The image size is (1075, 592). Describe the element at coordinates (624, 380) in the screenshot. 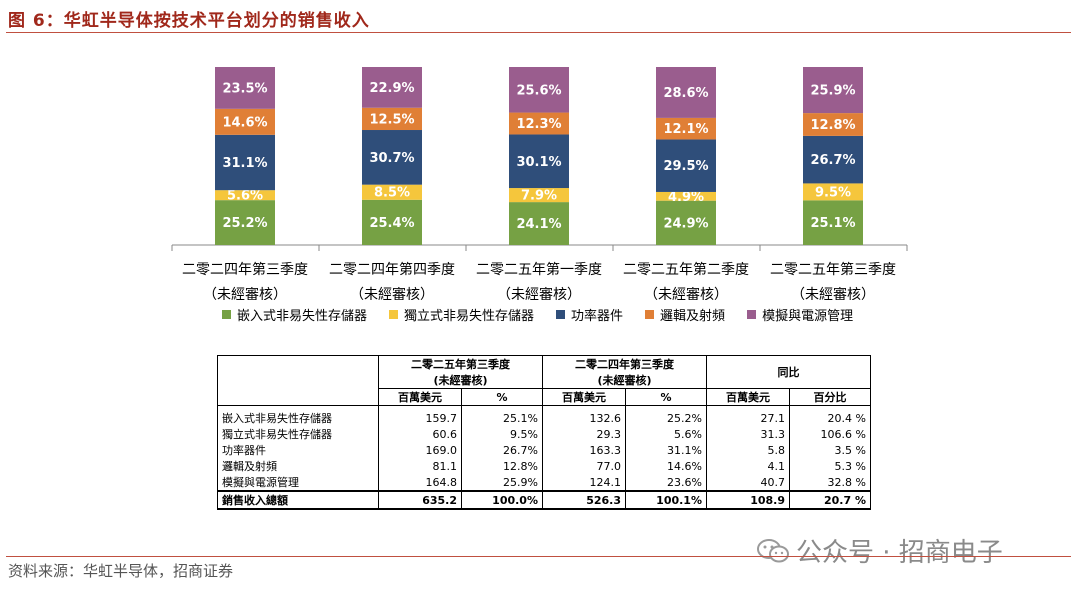

I see `group-header-line: (未經審核)` at that location.